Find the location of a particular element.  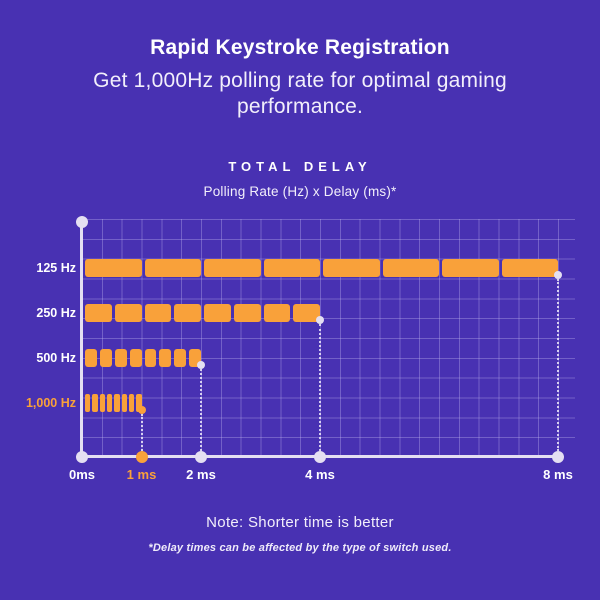

chart-title: TOTAL DELAY is located at coordinates (300, 166).